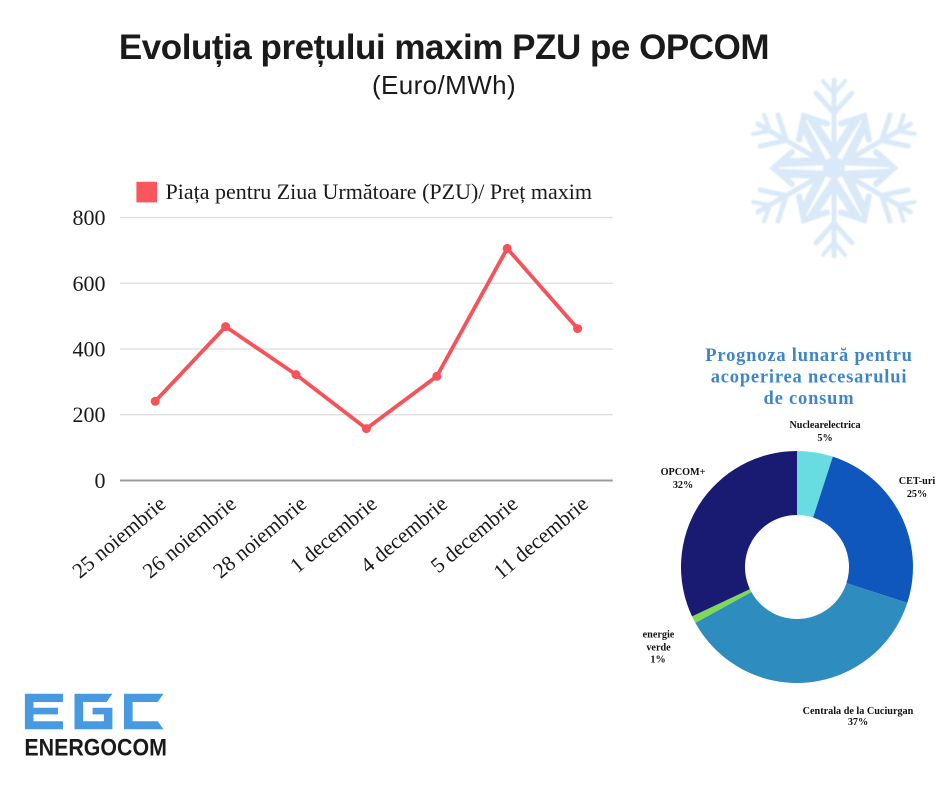 This screenshot has height=788, width=940. Describe the element at coordinates (858, 711) in the screenshot. I see `svg-text: Centrala de la Cuciurgan` at that location.